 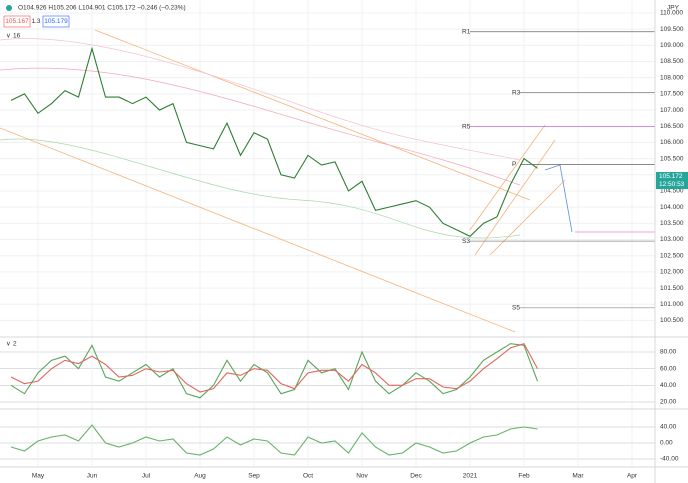 I want to click on y-tick-label: 20.00, so click(x=668, y=402).